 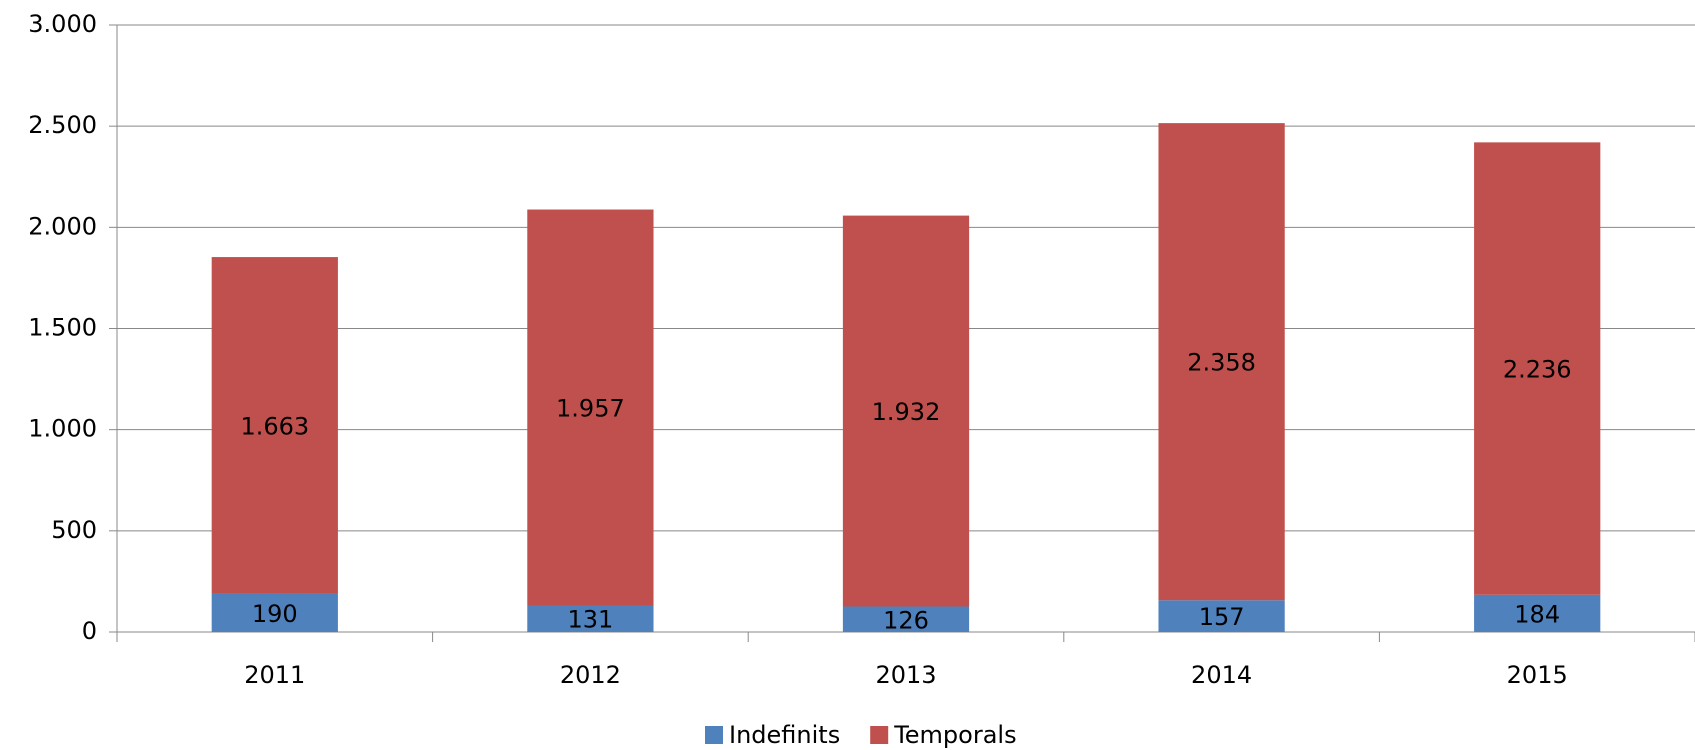 I want to click on y-tick-label: 500, so click(x=74, y=530).